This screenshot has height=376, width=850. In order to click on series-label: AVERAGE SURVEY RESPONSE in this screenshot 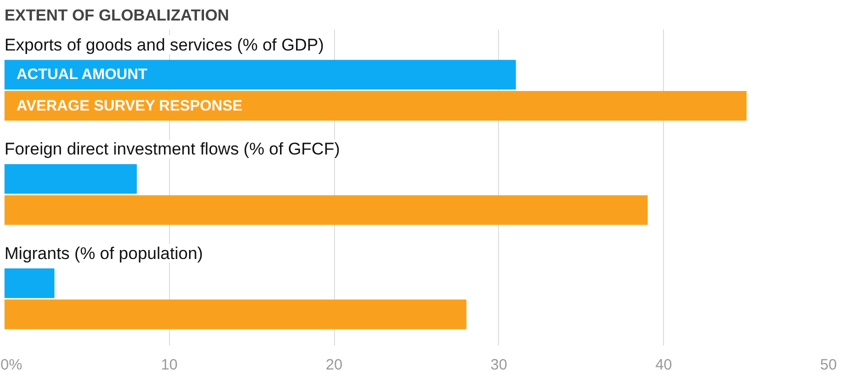, I will do `click(129, 105)`.